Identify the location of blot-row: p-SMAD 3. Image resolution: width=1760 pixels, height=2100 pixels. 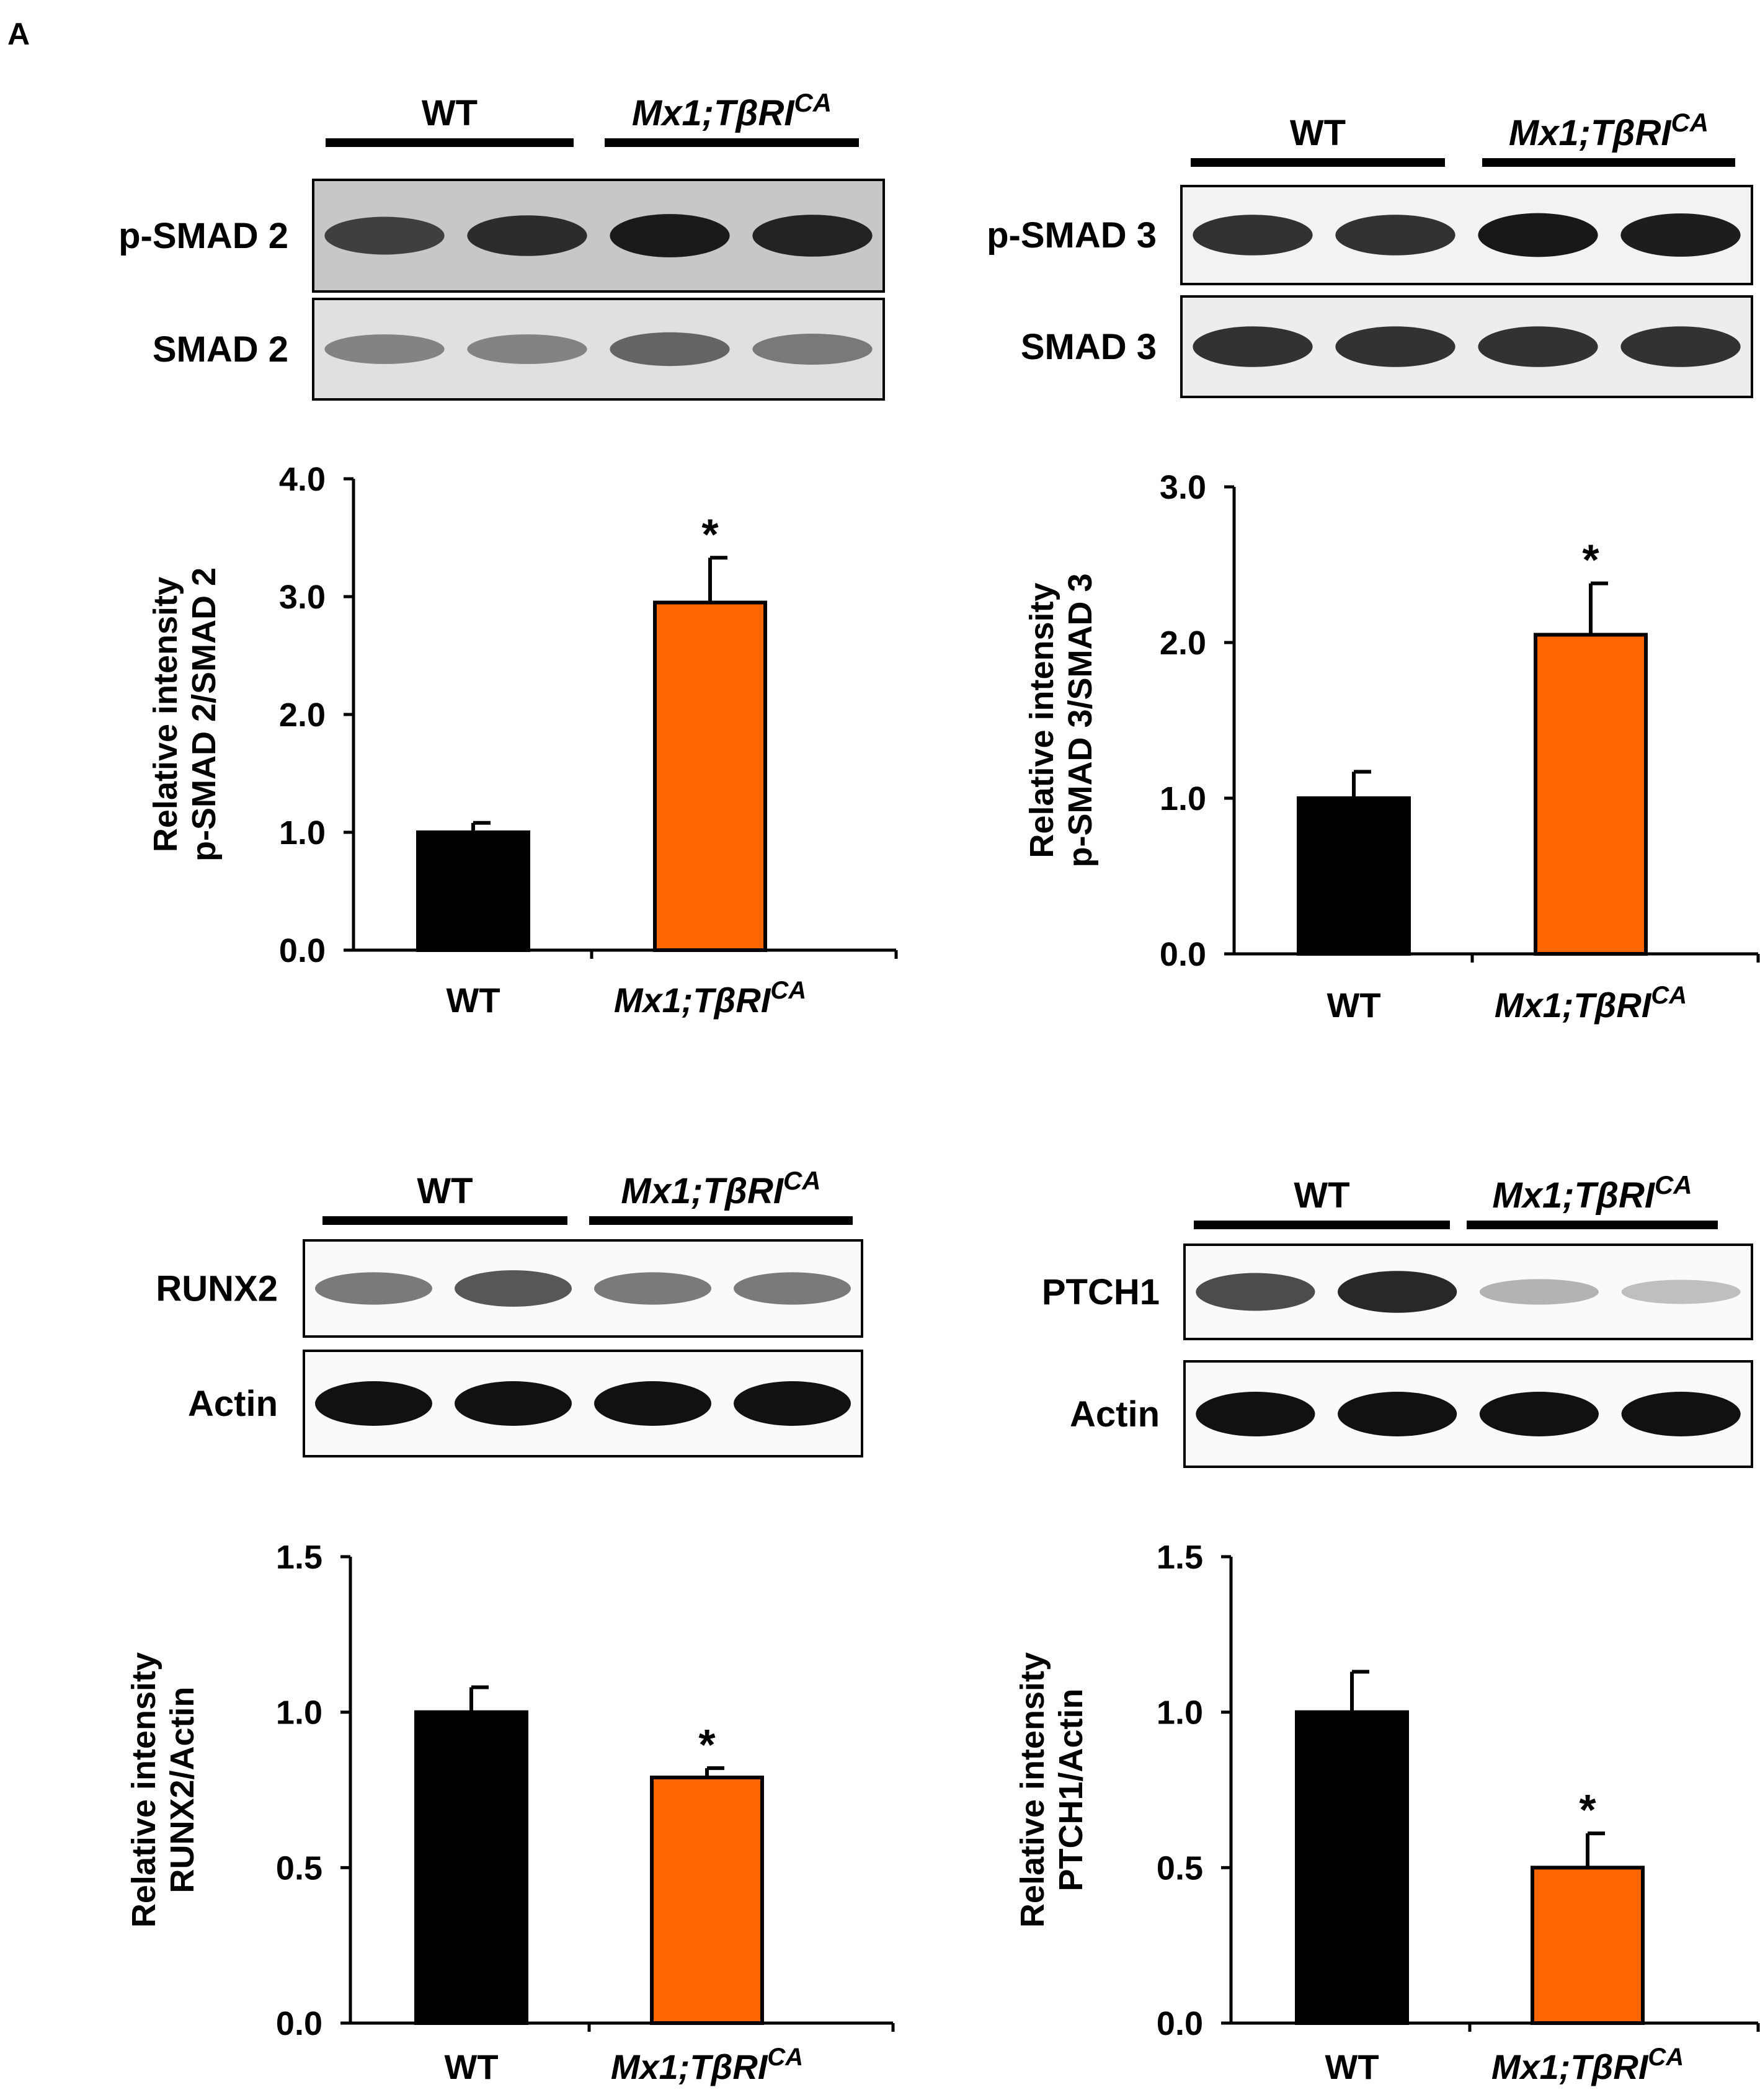
(1370, 235).